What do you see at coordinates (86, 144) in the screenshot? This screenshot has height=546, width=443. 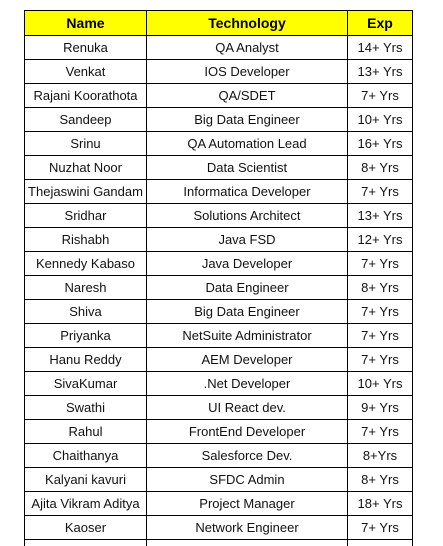 I see `cell-name: Srinu` at bounding box center [86, 144].